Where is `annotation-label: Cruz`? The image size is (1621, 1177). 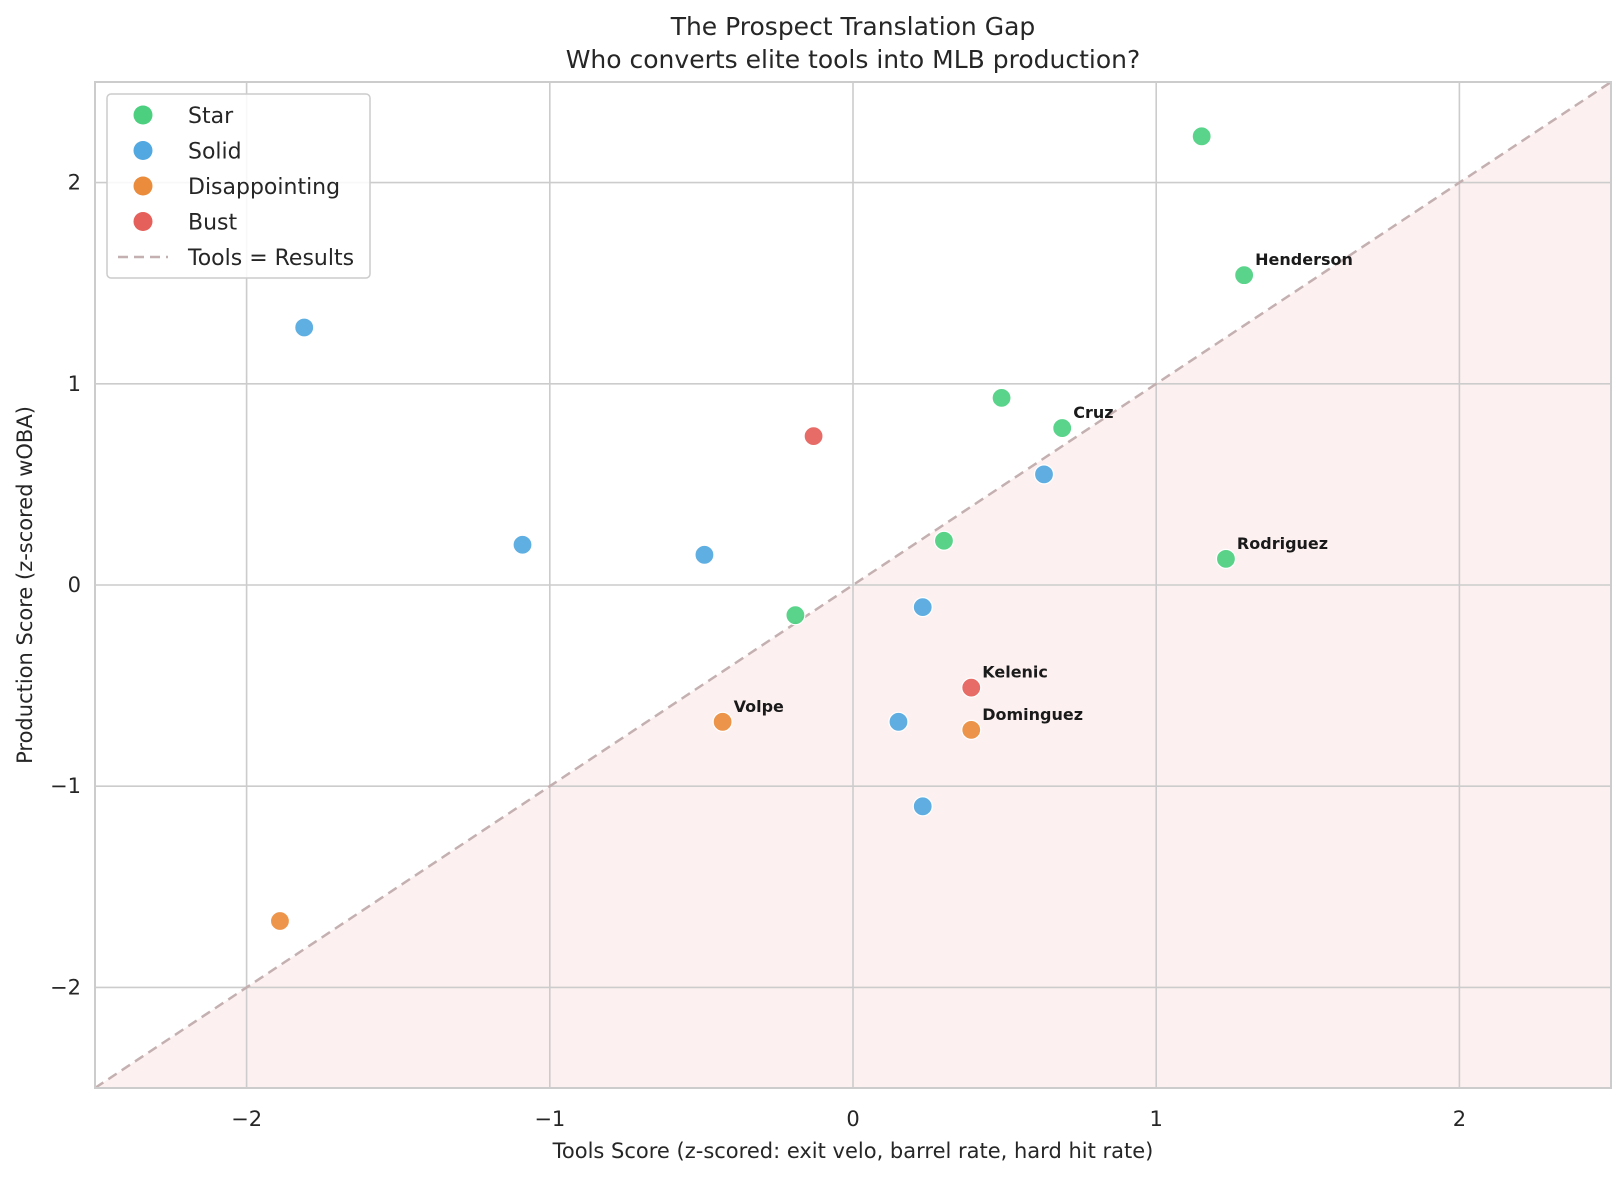
annotation-label: Cruz is located at coordinates (1093, 412).